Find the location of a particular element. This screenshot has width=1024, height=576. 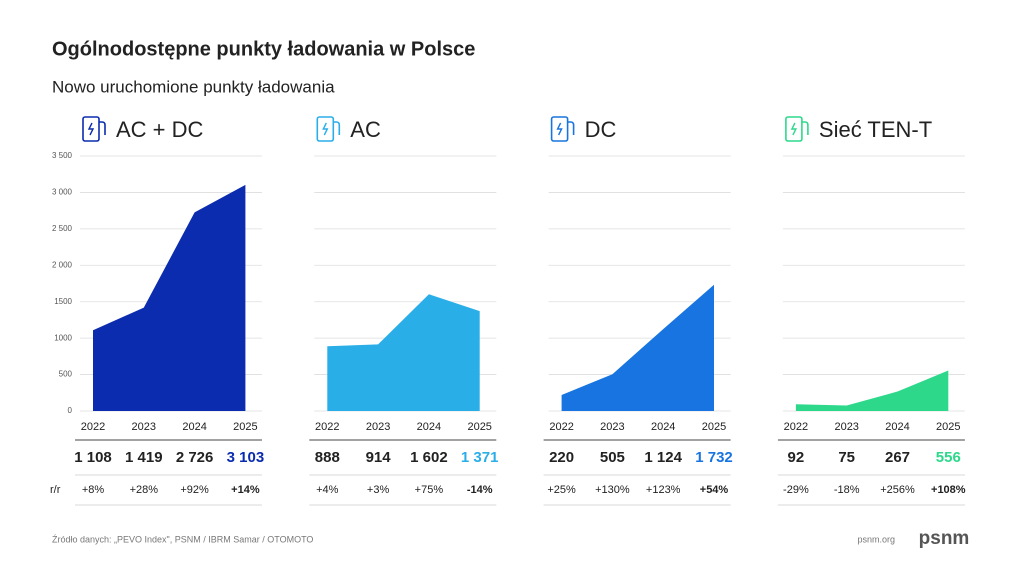

value-label: 1 602 is located at coordinates (429, 457).